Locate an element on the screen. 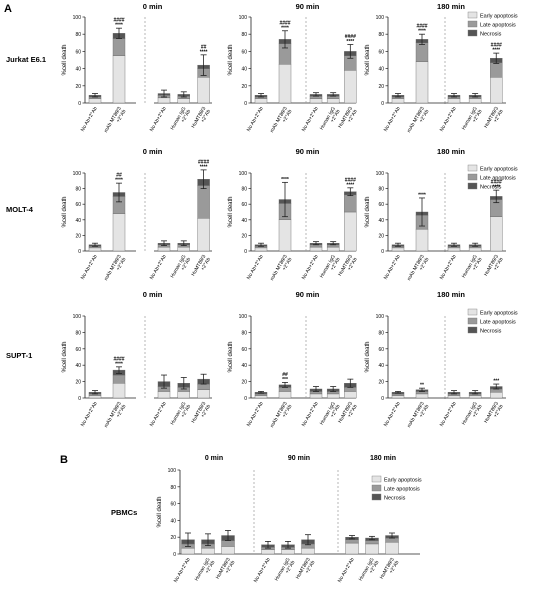 This screenshot has height=589, width=550. legend-label-r3: Late apoptosis is located at coordinates (498, 323).